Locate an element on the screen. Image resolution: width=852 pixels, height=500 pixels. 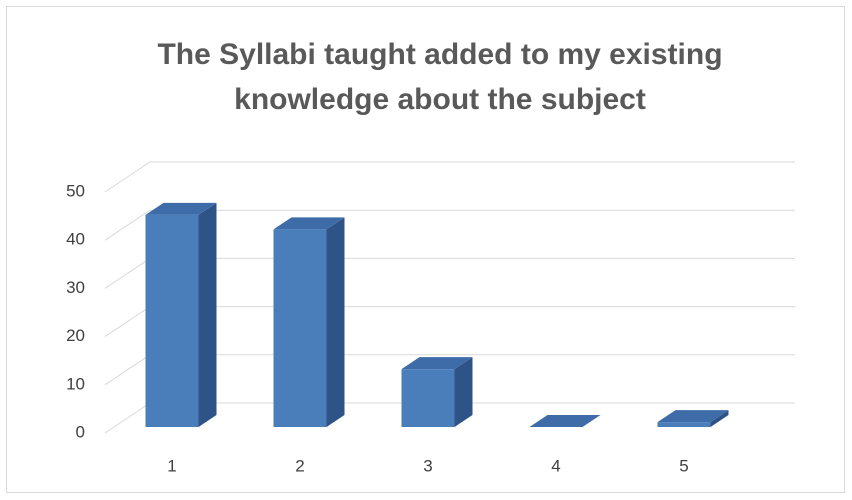
y-tick-label: 50 is located at coordinates (75, 190).